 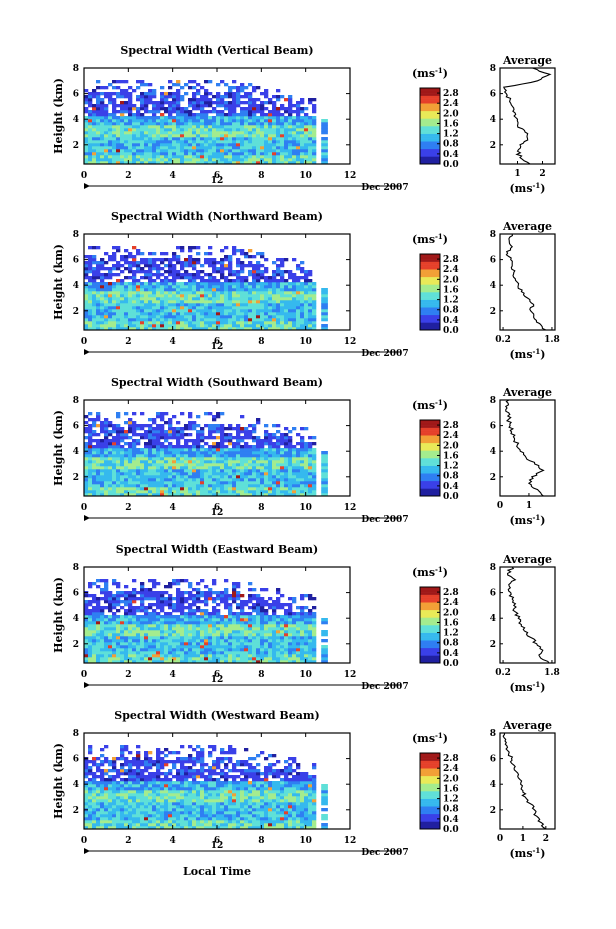 I want to click on x-tick-label: 6, so click(x=217, y=176).